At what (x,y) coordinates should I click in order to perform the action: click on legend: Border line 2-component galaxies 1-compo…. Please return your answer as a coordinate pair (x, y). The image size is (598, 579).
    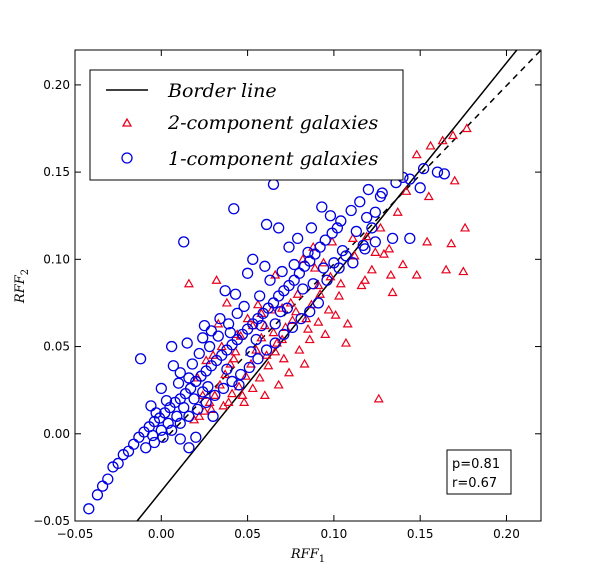
    Looking at the image, I should click on (246, 125).